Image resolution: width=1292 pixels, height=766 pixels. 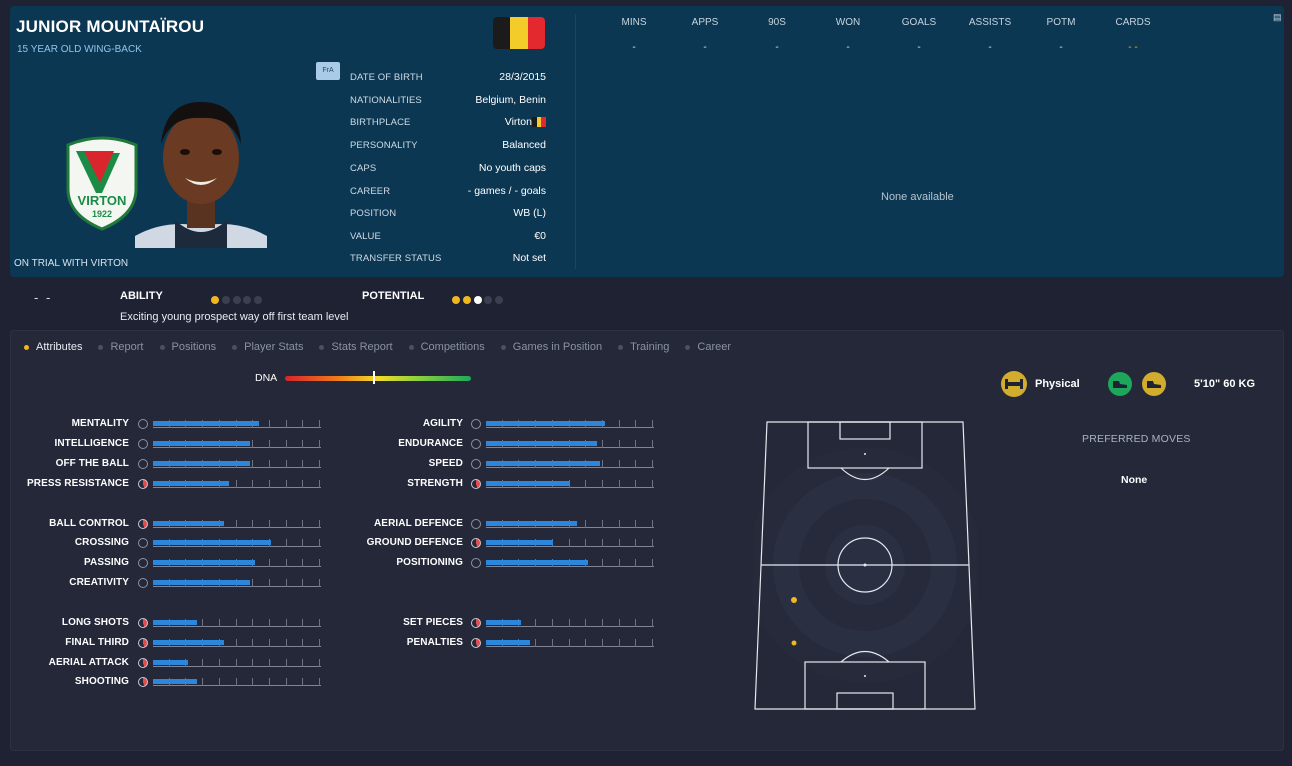 I want to click on info-label: CAPS, so click(x=363, y=168).